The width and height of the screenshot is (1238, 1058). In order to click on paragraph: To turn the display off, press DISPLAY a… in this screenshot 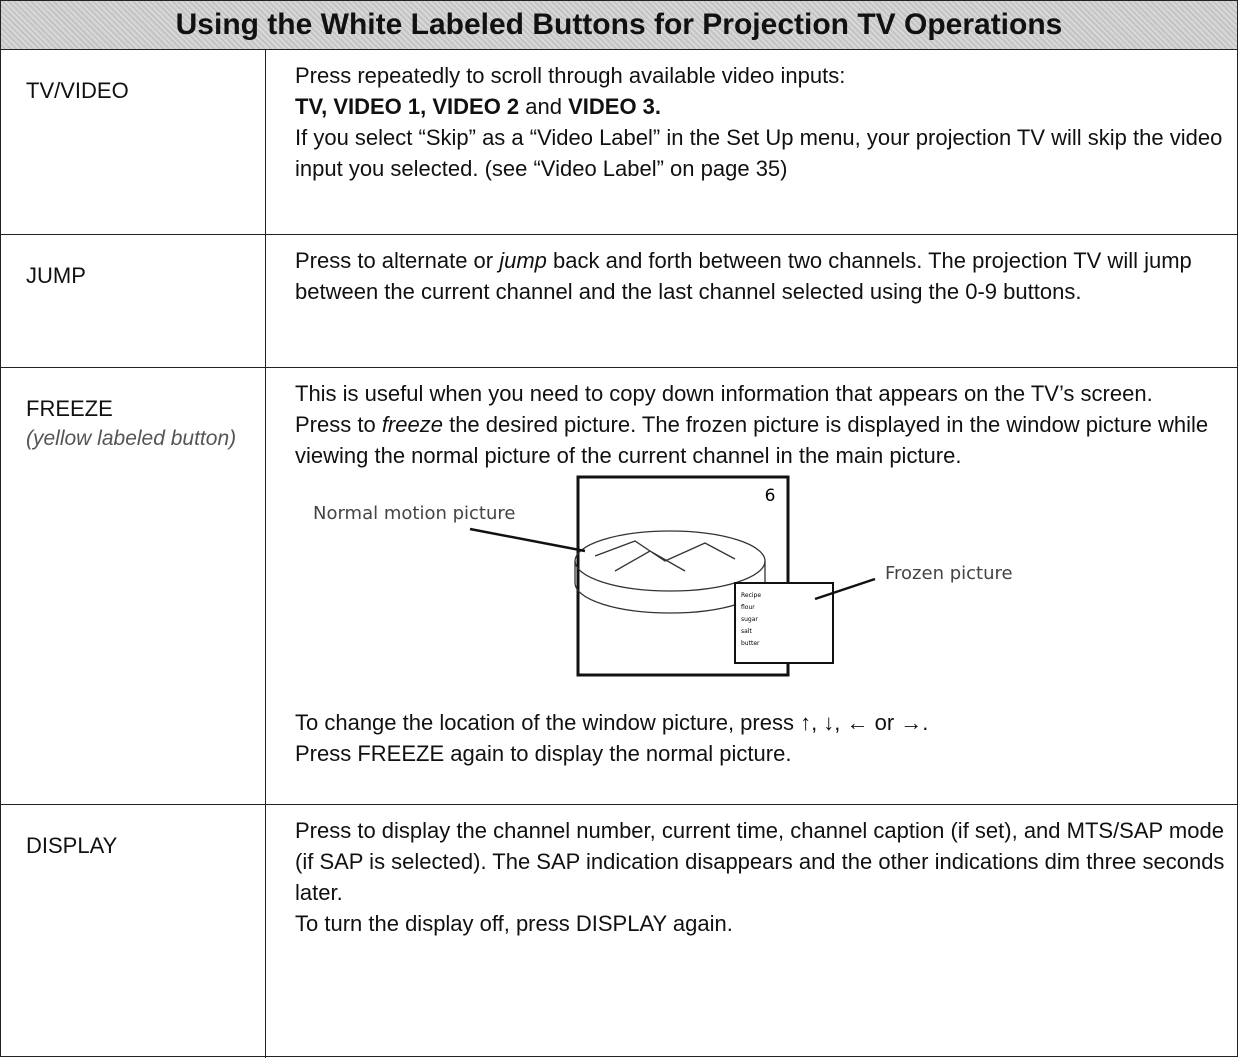, I will do `click(762, 923)`.